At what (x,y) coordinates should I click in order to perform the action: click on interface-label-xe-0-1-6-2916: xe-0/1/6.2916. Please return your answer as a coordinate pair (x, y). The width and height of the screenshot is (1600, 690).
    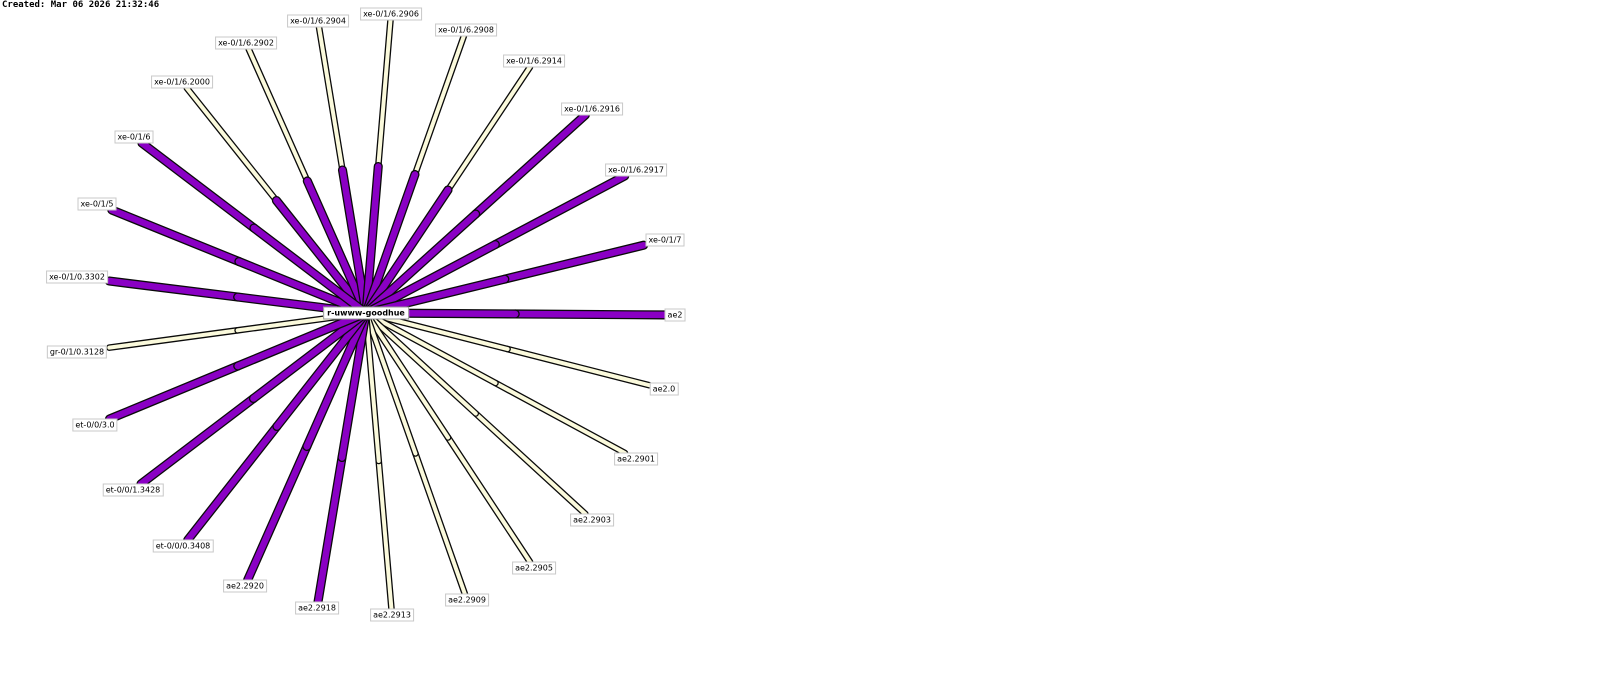
    Looking at the image, I should click on (592, 109).